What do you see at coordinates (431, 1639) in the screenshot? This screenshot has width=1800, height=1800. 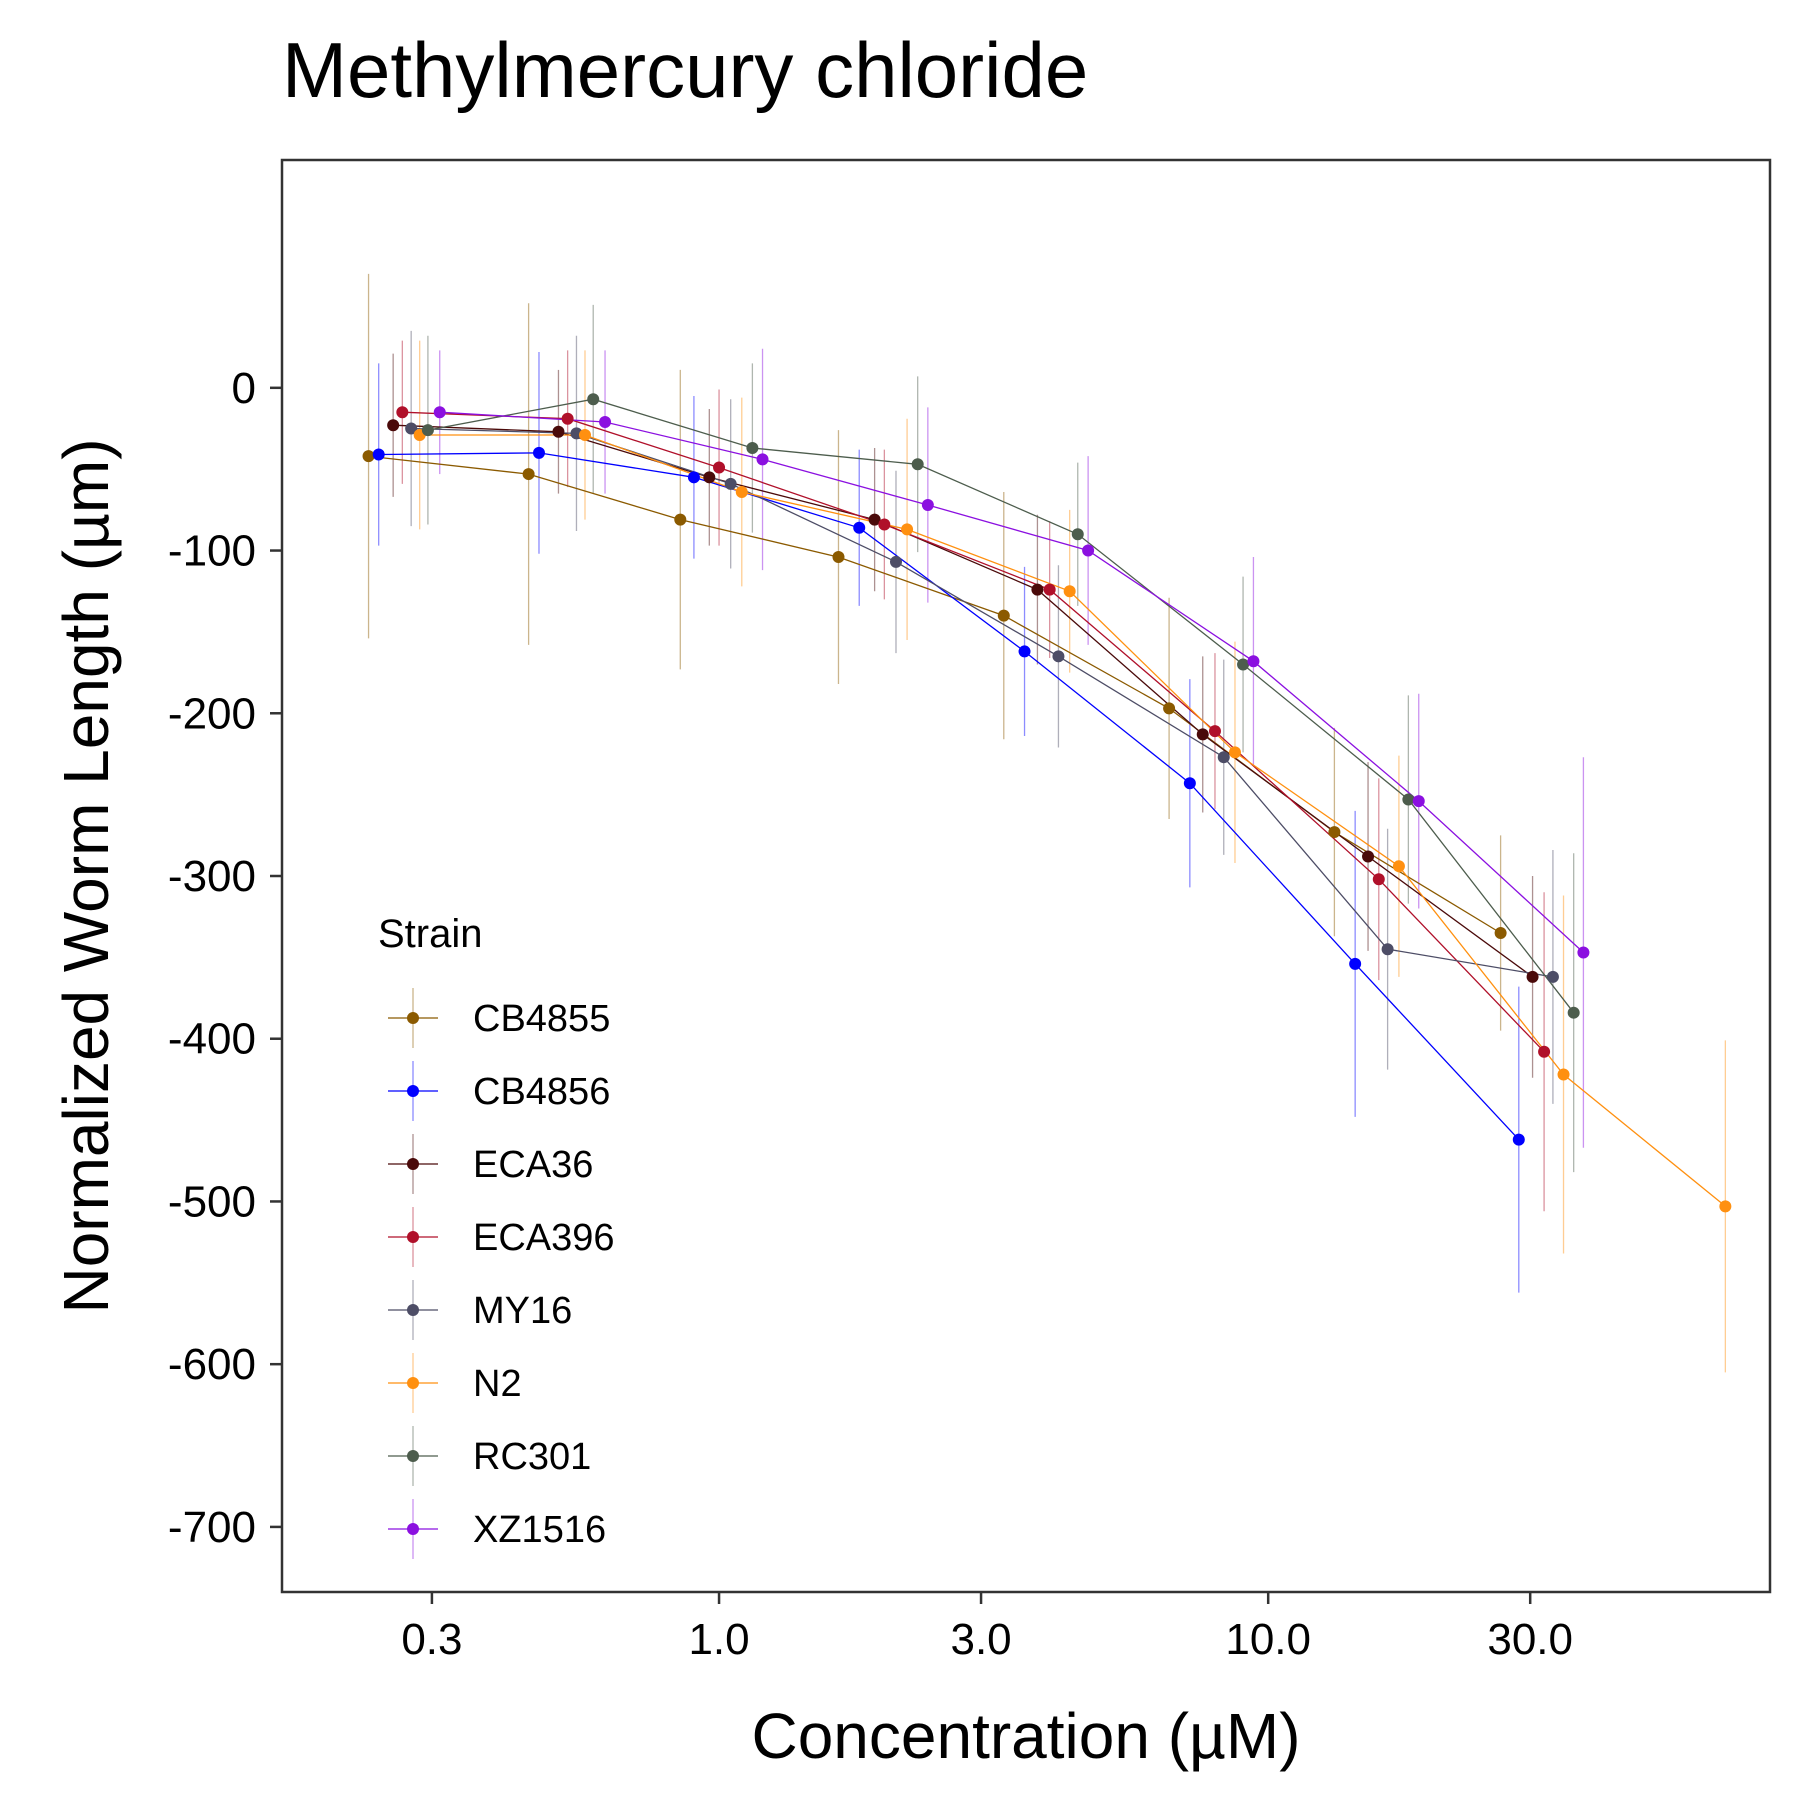 I see `x-tick-label: 0.3` at bounding box center [431, 1639].